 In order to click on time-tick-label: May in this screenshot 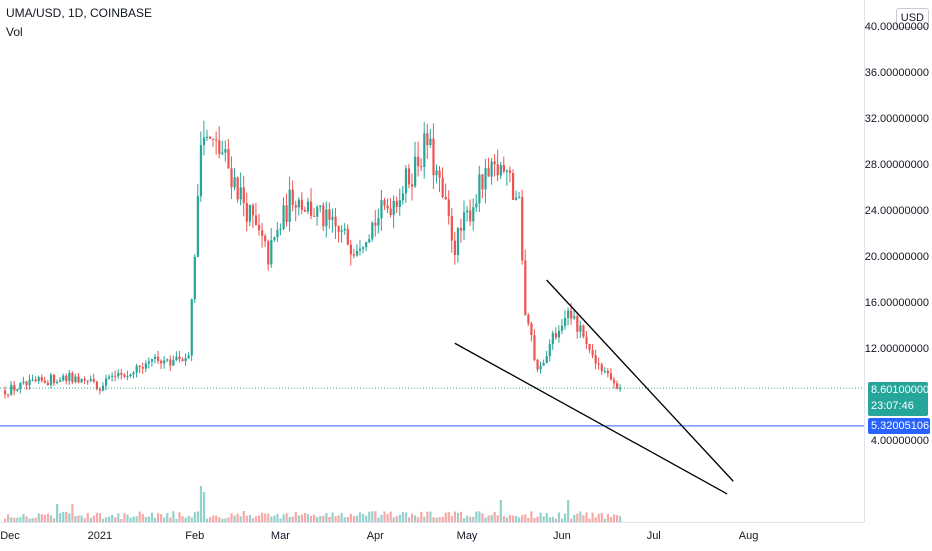, I will do `click(467, 536)`.